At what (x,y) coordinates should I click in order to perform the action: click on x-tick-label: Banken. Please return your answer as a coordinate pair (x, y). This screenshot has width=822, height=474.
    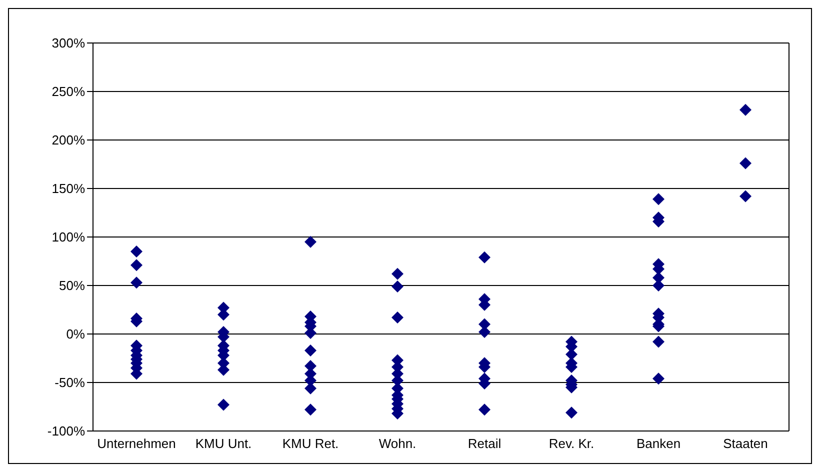
    Looking at the image, I should click on (658, 444).